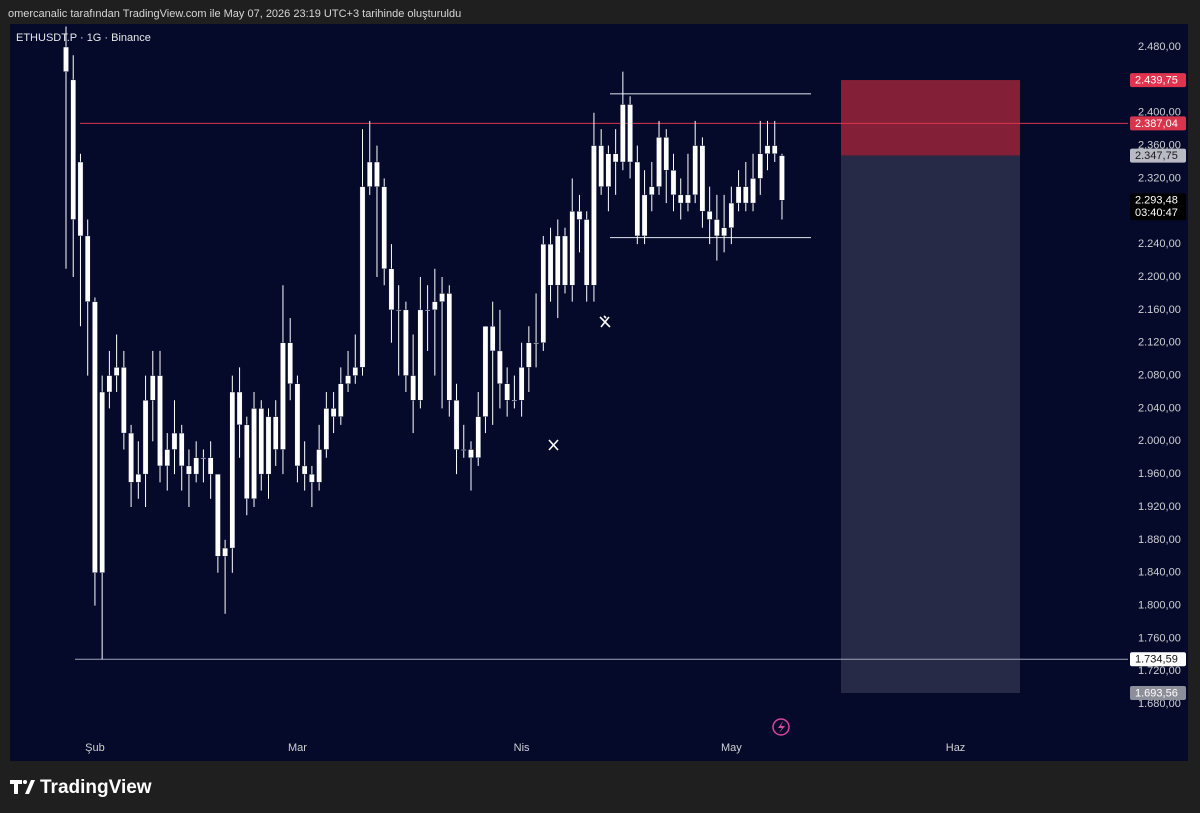 The height and width of the screenshot is (813, 1200). Describe the element at coordinates (1159, 605) in the screenshot. I see `y-tick-label: 1.800,00` at that location.